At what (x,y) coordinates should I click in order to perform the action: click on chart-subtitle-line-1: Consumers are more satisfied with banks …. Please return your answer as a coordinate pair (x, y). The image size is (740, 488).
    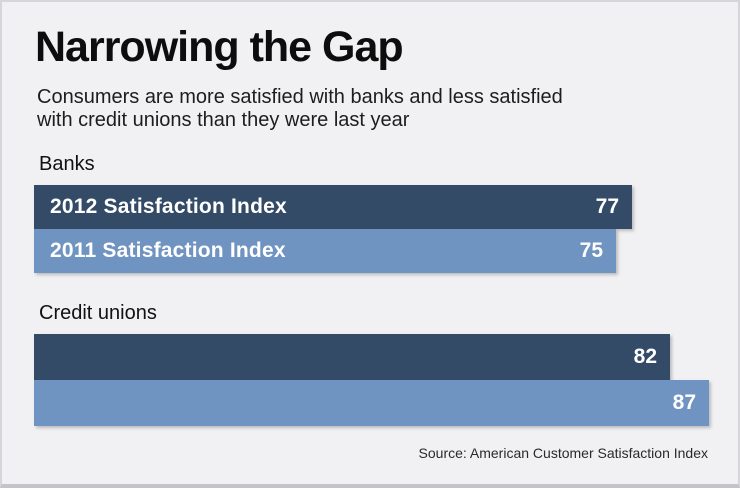
    Looking at the image, I should click on (300, 97).